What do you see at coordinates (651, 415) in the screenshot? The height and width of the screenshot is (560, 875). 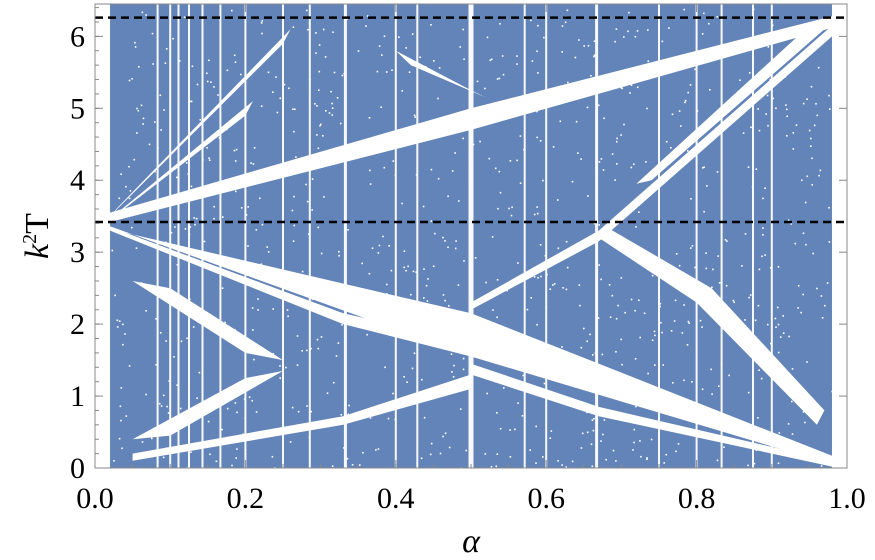 I see `gap-diag-d` at bounding box center [651, 415].